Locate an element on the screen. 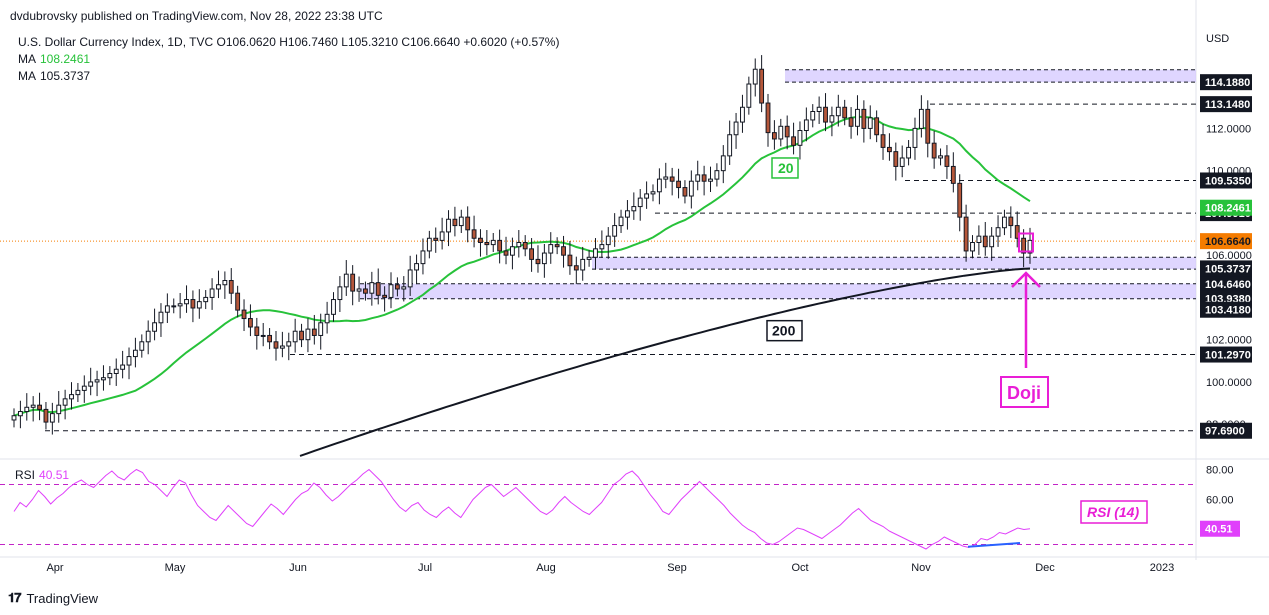  rsi-last-tag: 40.51 is located at coordinates (1219, 530).